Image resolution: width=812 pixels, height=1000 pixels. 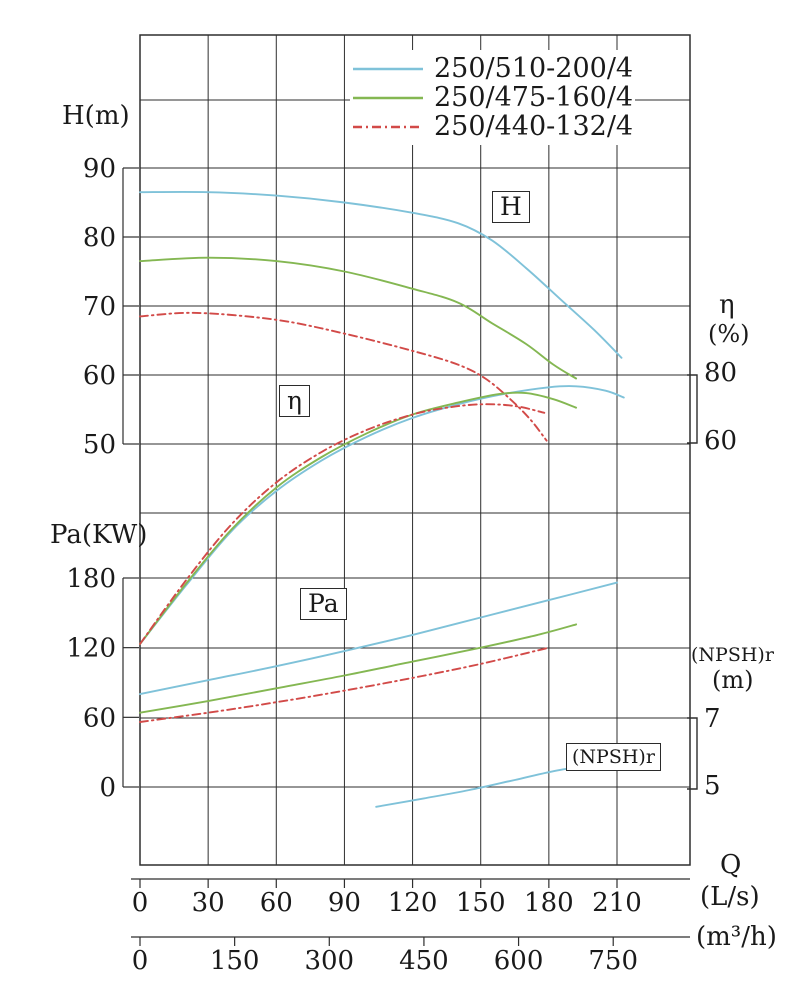 I want to click on pa-axis-title: Pa(KW), so click(x=99, y=535).